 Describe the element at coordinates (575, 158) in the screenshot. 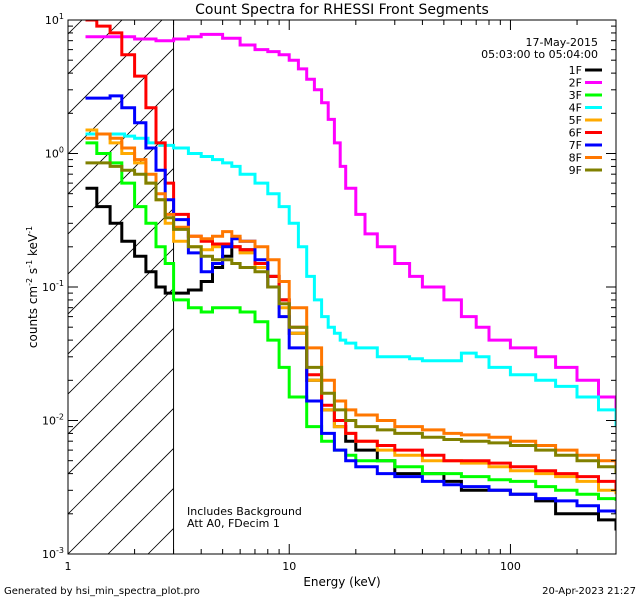

I see `legend-label-8f: 8F` at that location.